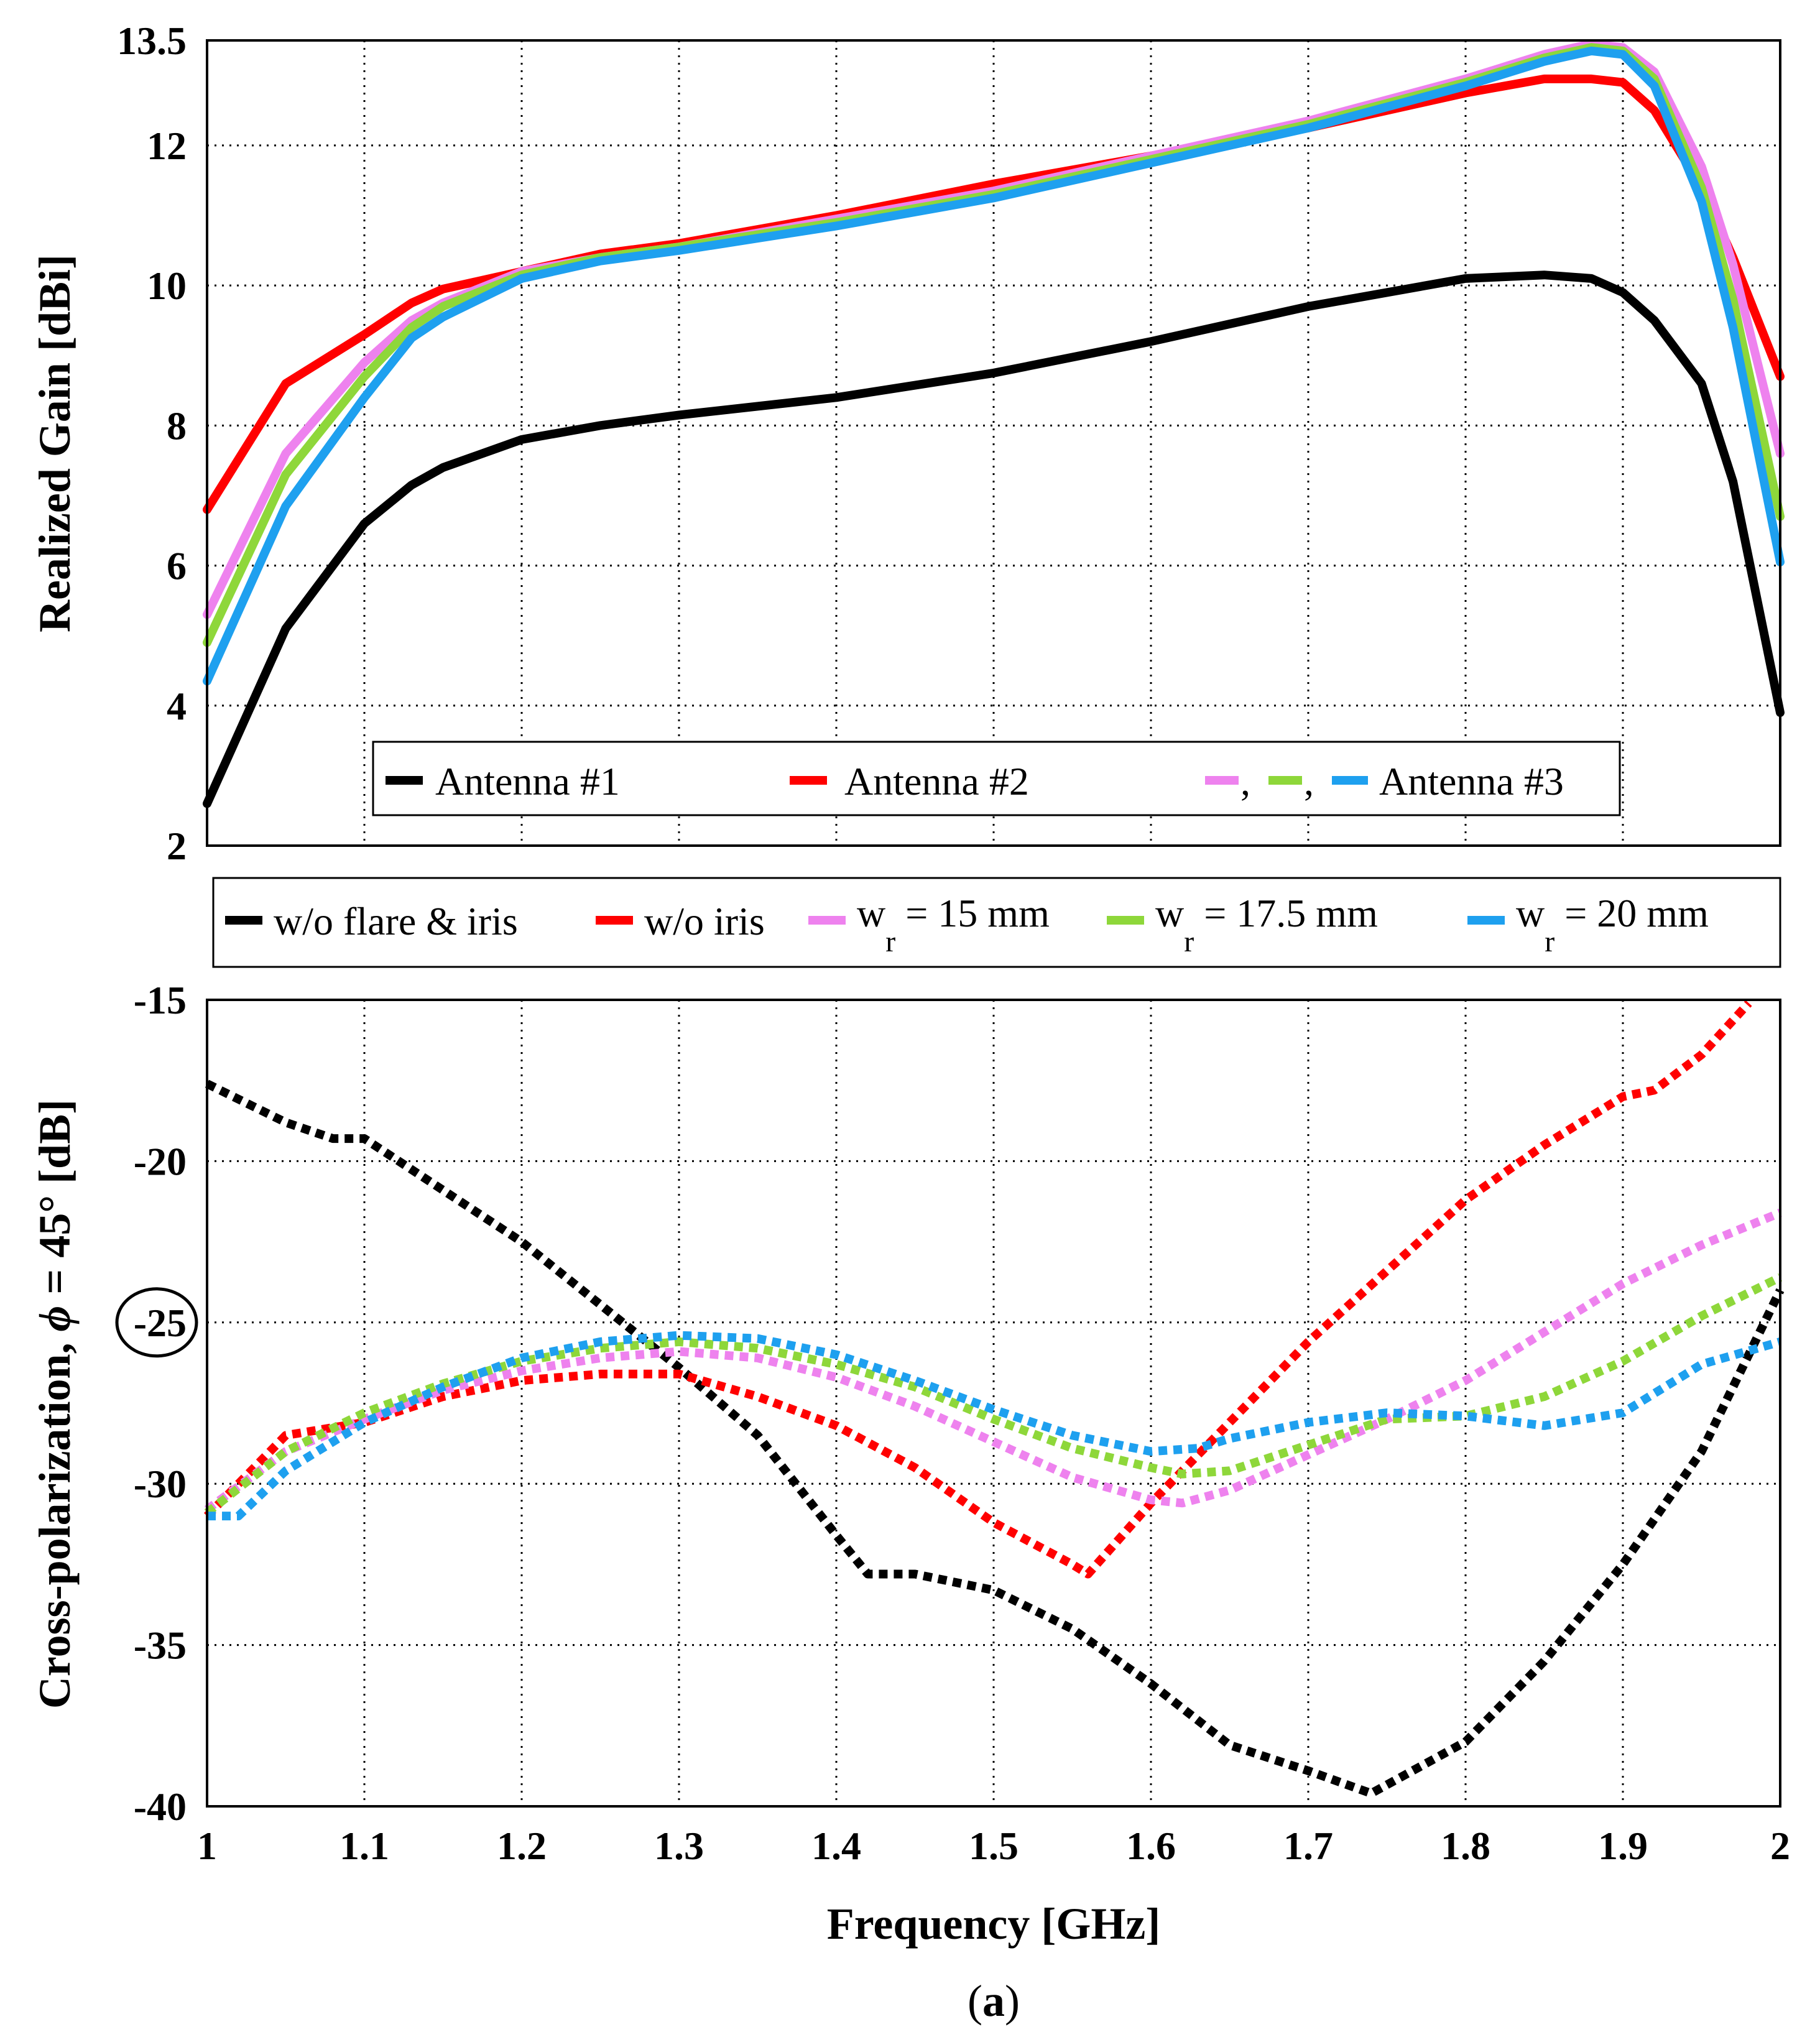  What do you see at coordinates (55, 443) in the screenshot?
I see `gain-y-axis-label: Realized Gain [dBi]` at bounding box center [55, 443].